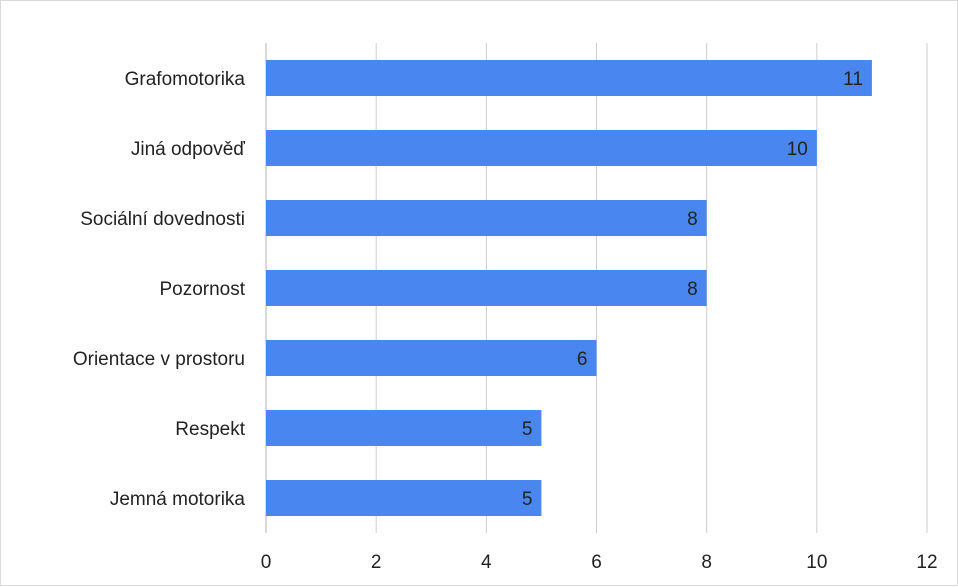  I want to click on category-label: Jemná motorika, so click(178, 499).